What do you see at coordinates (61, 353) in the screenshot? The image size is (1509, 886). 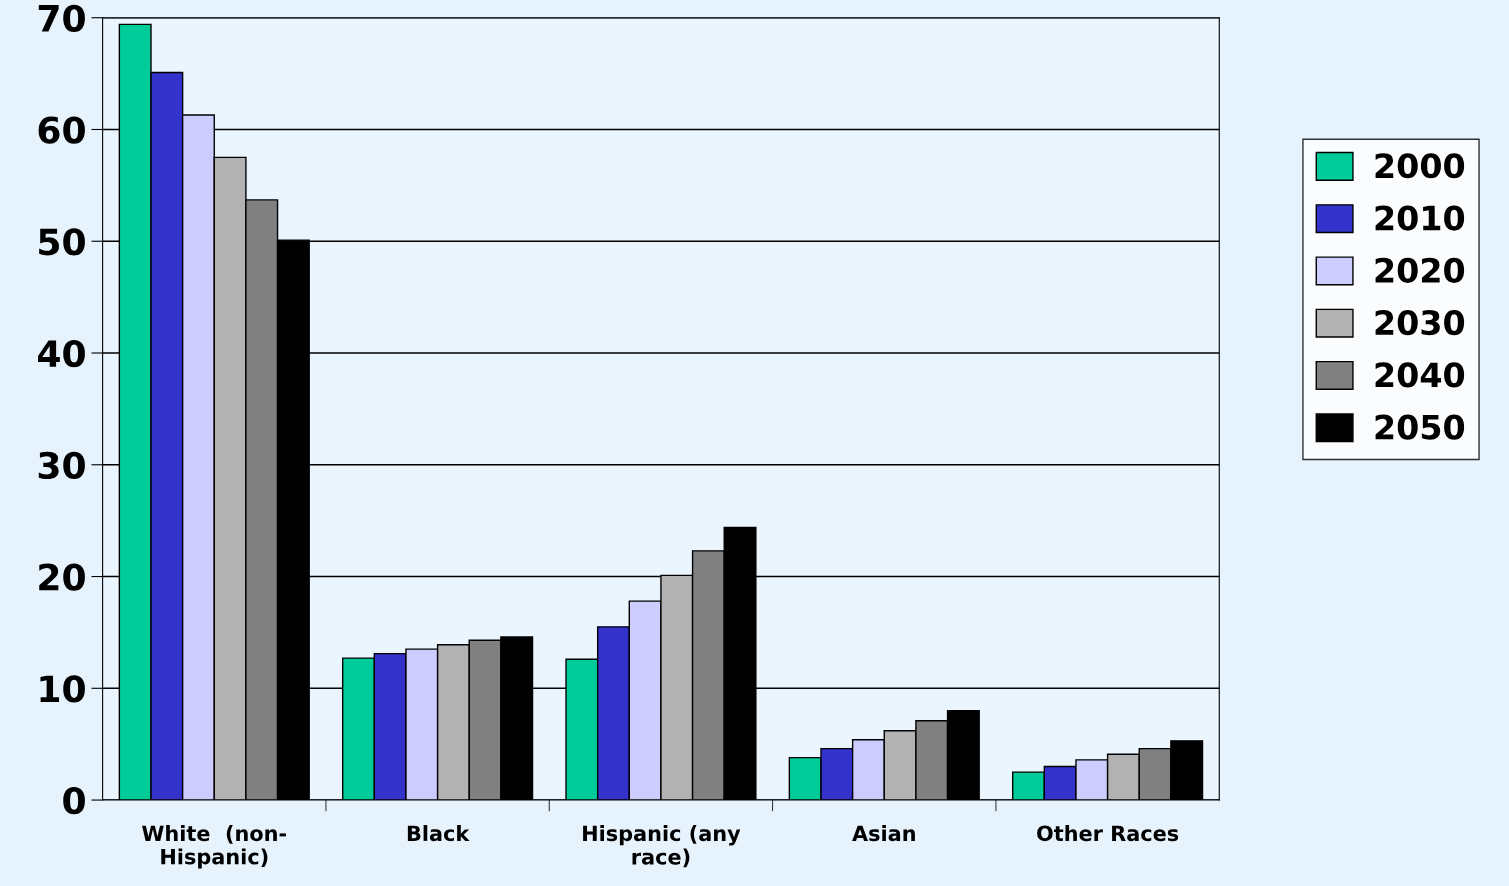 I see `y-tick-label: 40` at bounding box center [61, 353].